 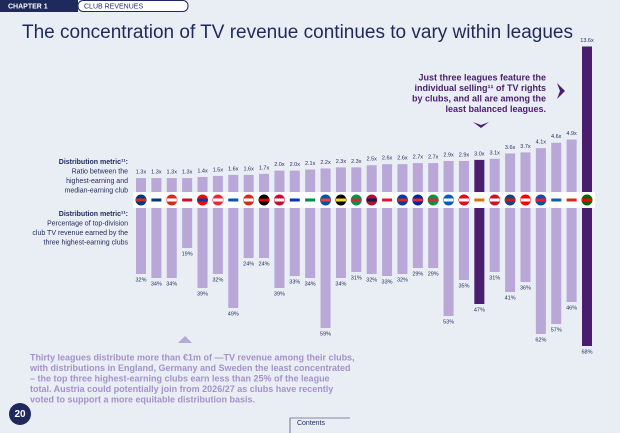 I want to click on contents-link: Contents, so click(x=311, y=423).